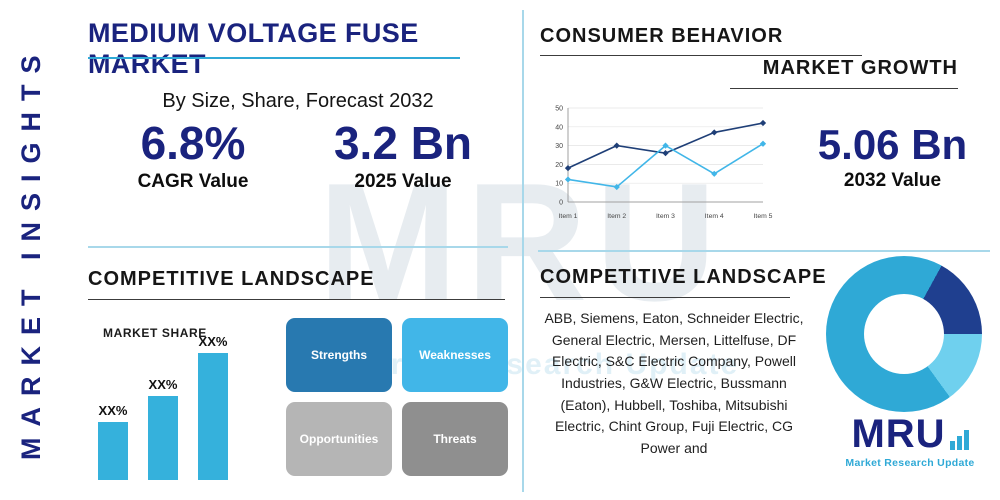 Image resolution: width=1000 pixels, height=500 pixels. Describe the element at coordinates (193, 143) in the screenshot. I see `cagr-value: 6.8%` at that location.